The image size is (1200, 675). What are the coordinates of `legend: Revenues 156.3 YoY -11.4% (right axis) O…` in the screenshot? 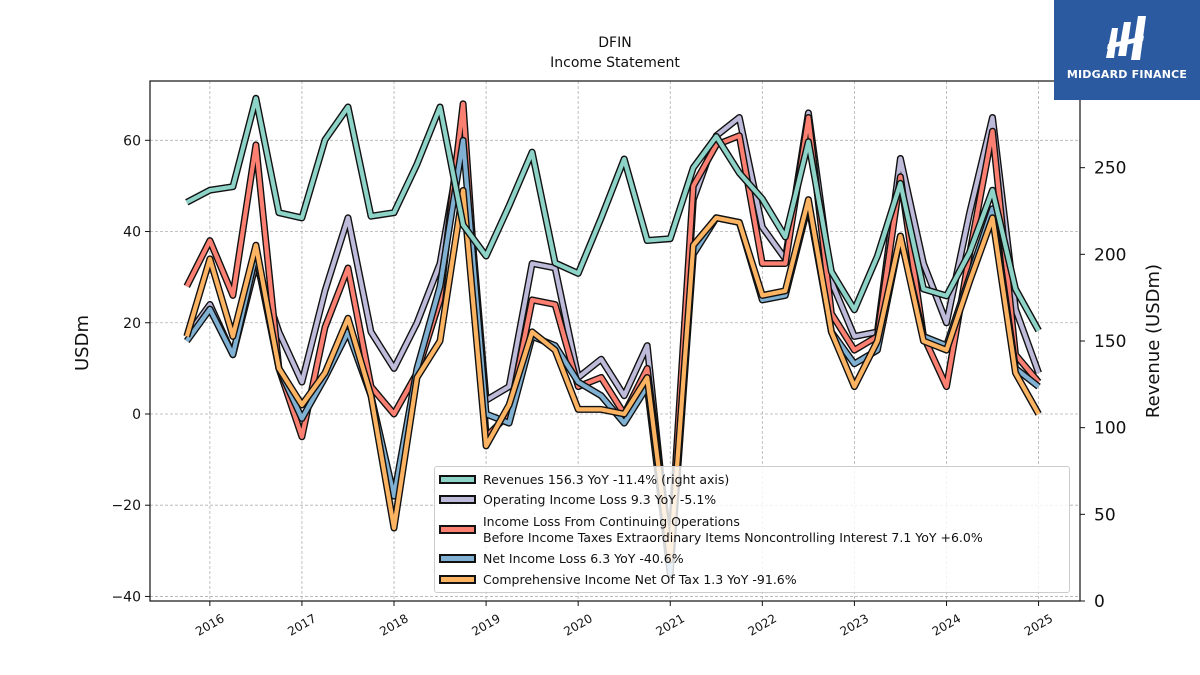 It's located at (752, 529).